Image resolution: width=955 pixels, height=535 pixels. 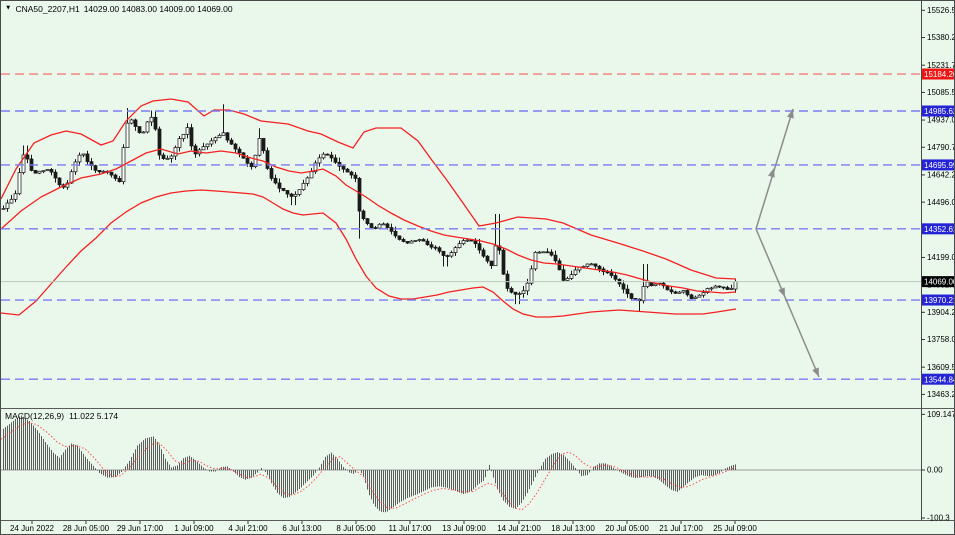 I want to click on time-tick-label: 4 Jul 21:00, so click(x=248, y=528).